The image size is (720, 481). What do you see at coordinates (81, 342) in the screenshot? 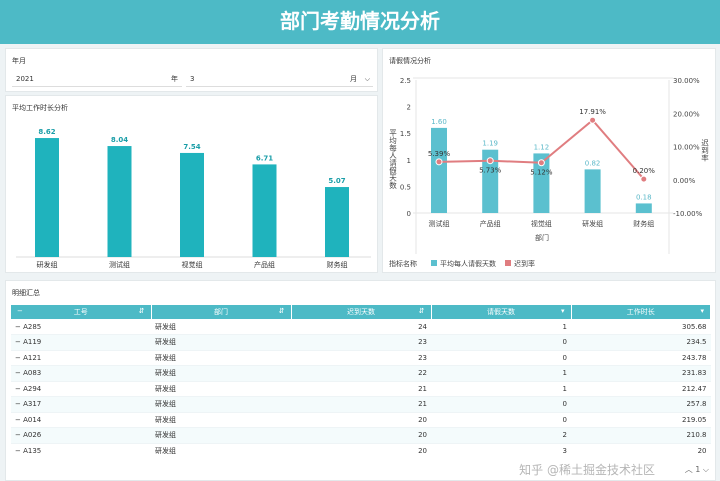
I see `table-cell: − A119` at bounding box center [81, 342].